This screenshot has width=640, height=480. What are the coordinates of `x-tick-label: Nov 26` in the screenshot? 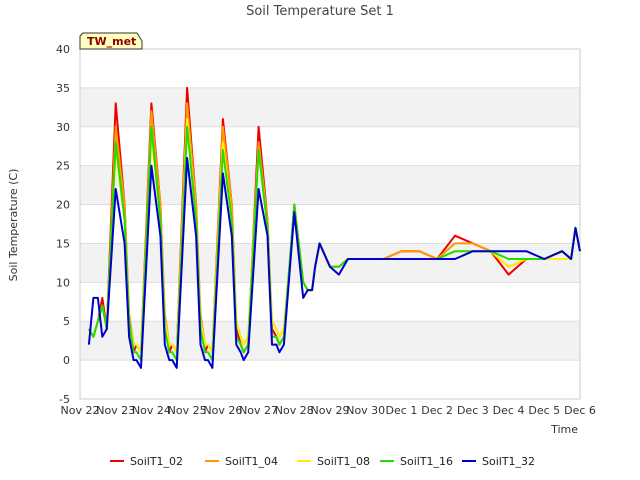 It's located at (222, 410).